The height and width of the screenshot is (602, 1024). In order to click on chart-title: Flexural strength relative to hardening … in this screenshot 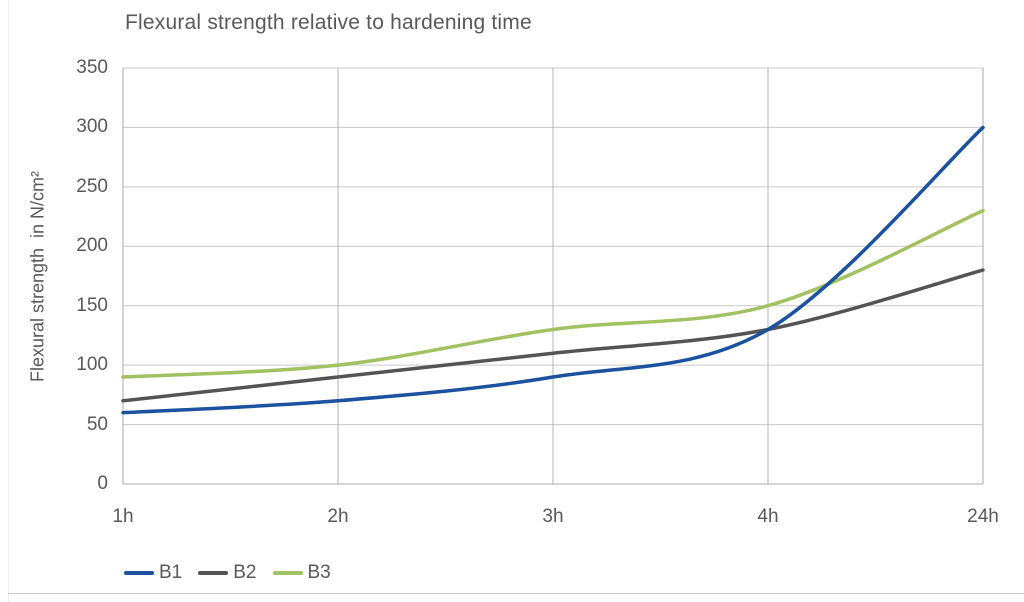, I will do `click(328, 22)`.